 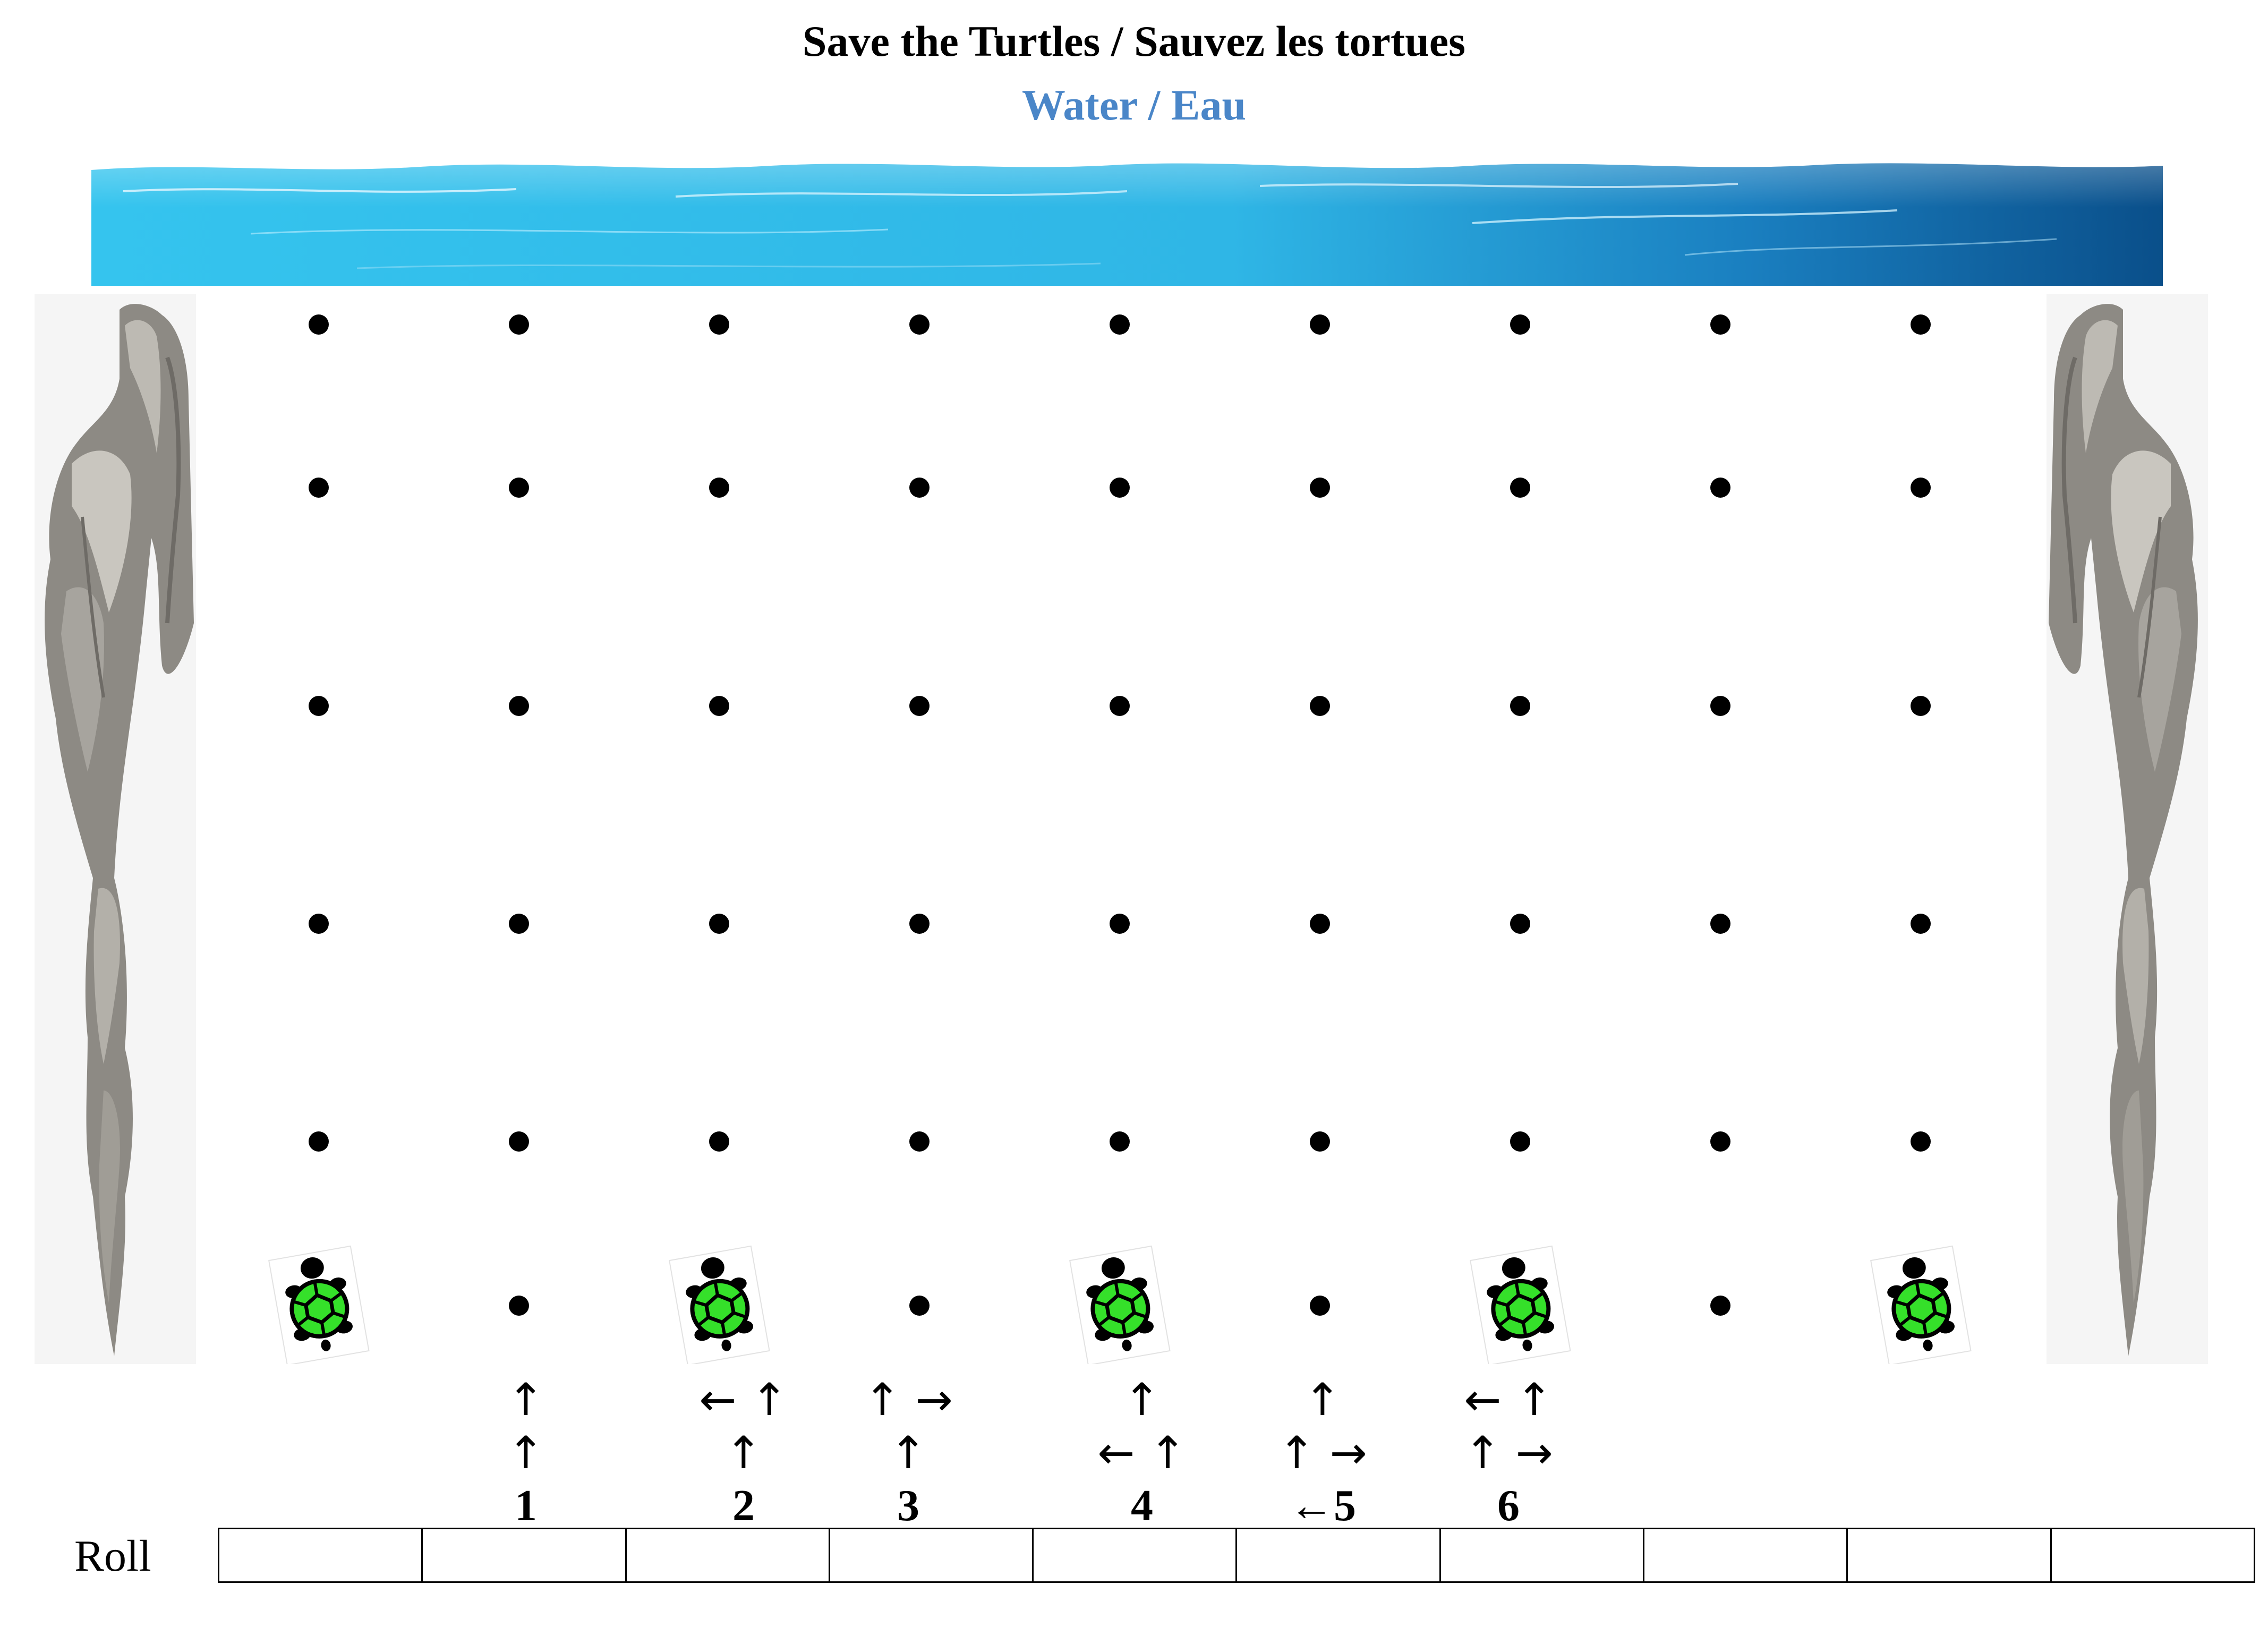 I want to click on page-title: Save the Turtles / Sauvez les tortues, so click(x=1134, y=41).